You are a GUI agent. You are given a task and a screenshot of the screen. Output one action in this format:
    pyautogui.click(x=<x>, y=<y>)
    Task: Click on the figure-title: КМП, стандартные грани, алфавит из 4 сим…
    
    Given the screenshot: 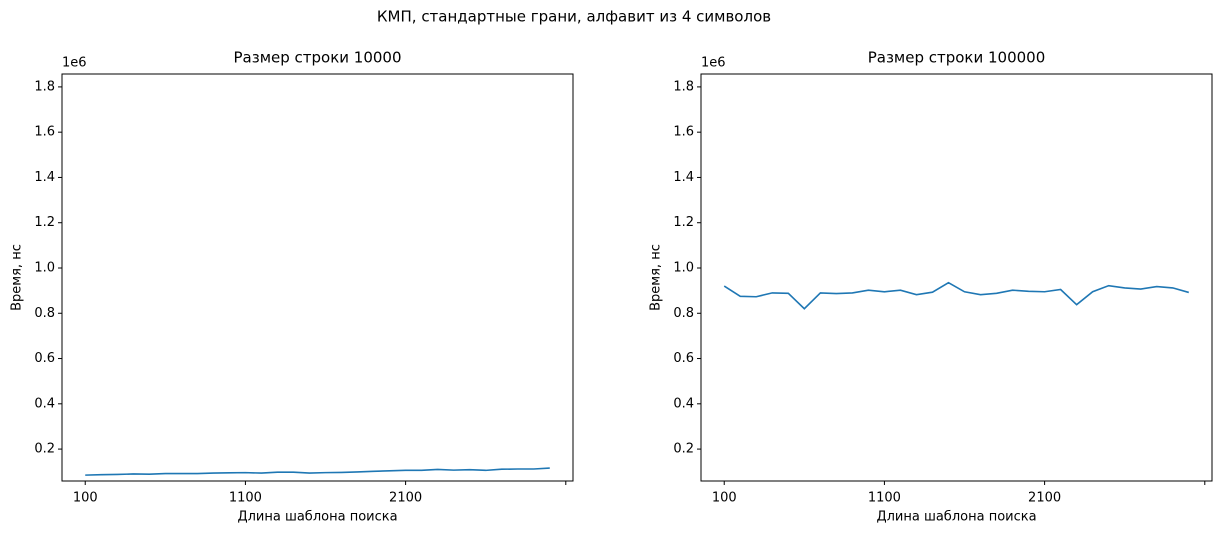 What is the action you would take?
    pyautogui.click(x=574, y=17)
    